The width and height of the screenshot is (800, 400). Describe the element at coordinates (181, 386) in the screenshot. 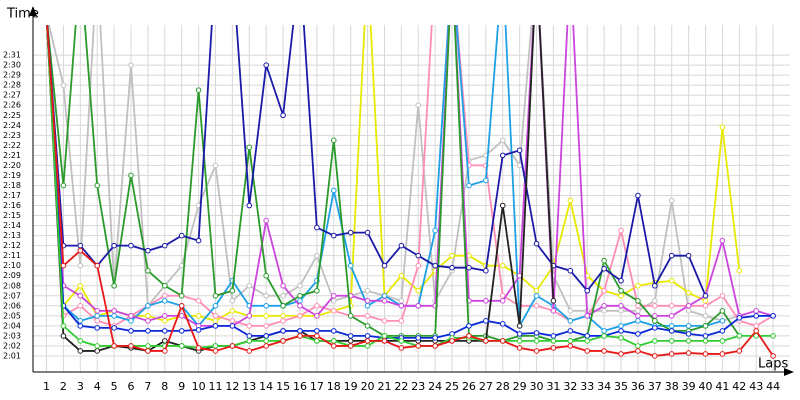

I see `x-tick-label: 9` at that location.